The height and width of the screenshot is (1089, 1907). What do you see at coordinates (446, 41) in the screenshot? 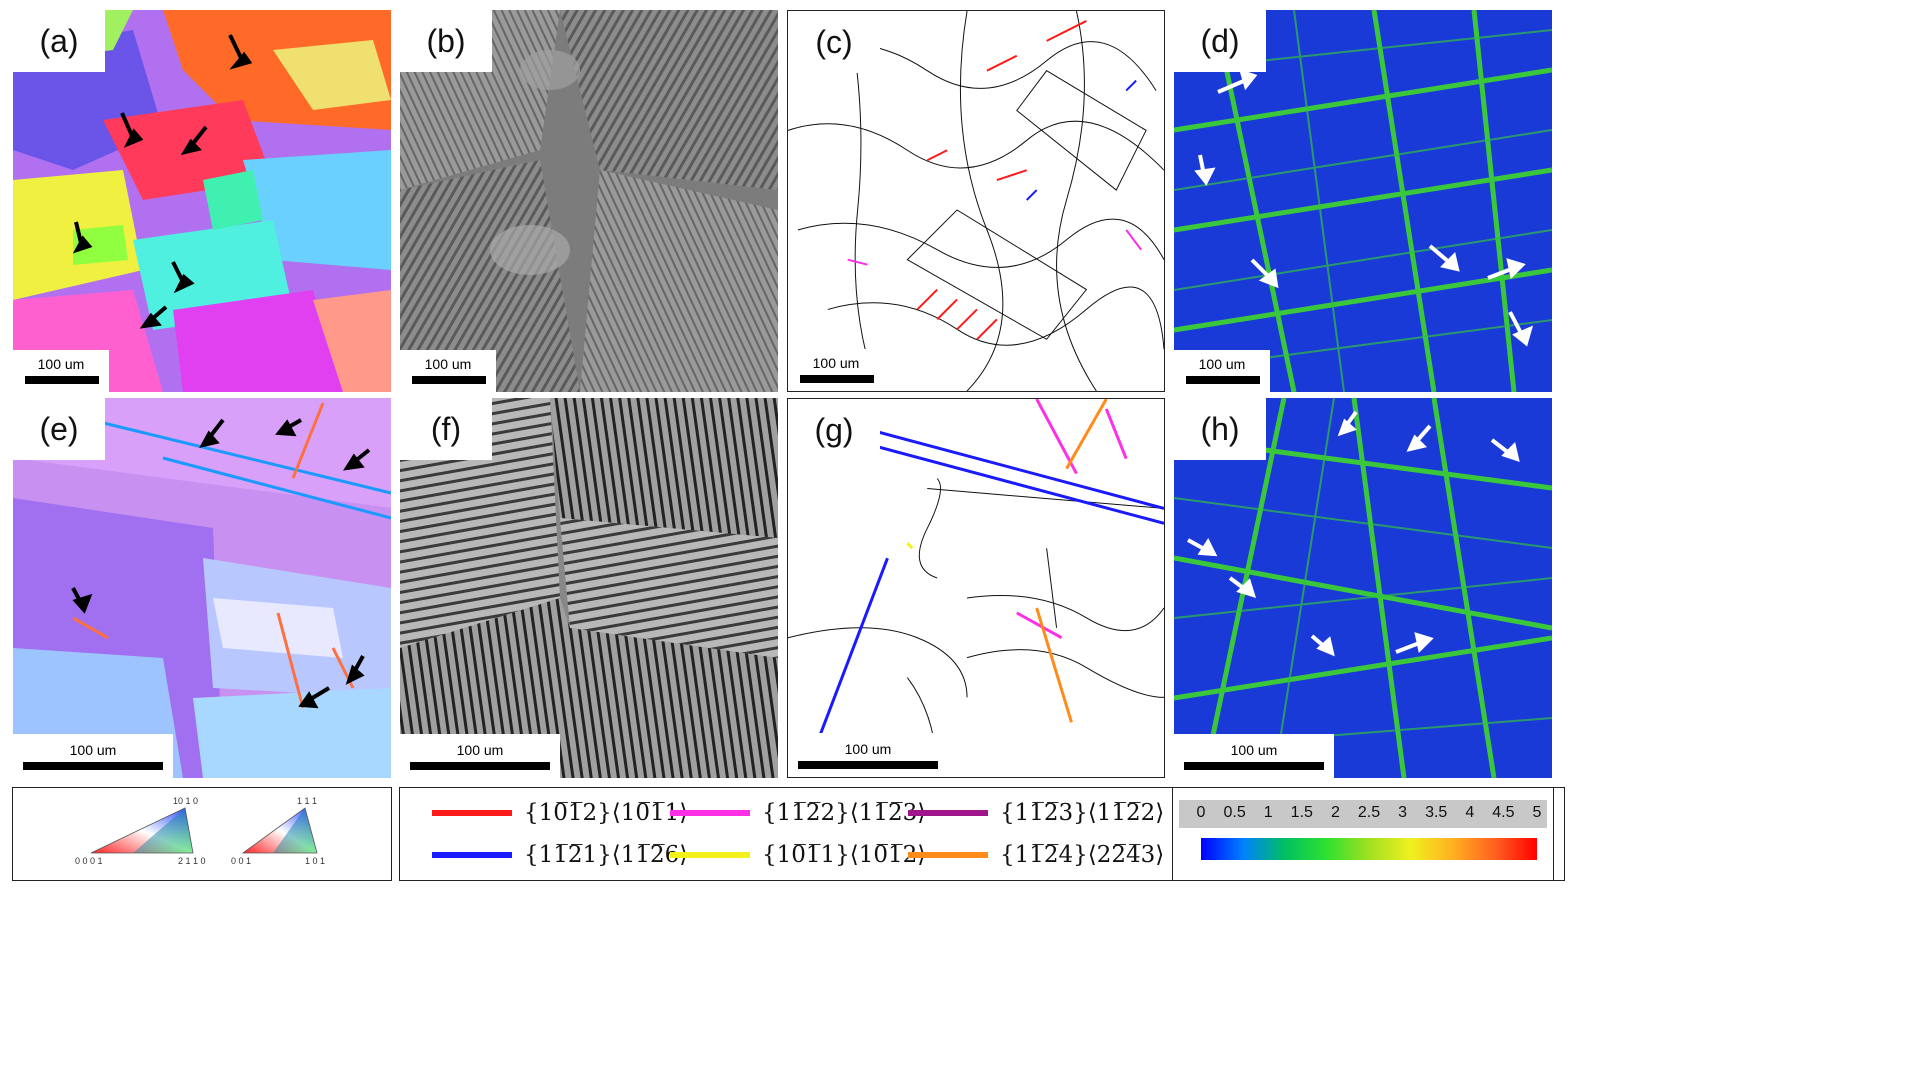
I see `panel-label: (b)` at bounding box center [446, 41].